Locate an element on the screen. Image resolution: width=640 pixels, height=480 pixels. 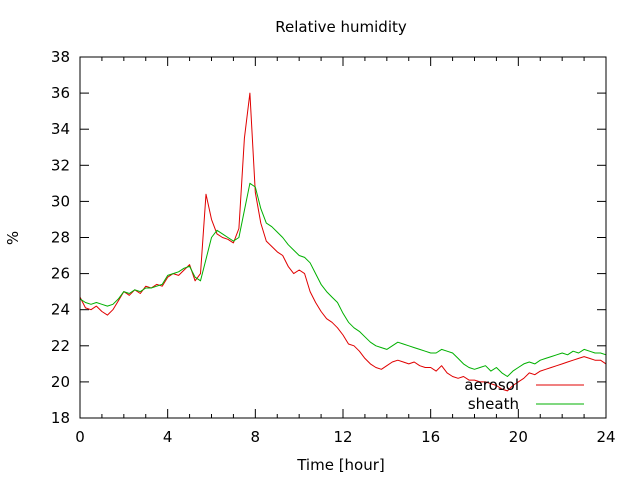
x-tick-label: 0 is located at coordinates (80, 437).